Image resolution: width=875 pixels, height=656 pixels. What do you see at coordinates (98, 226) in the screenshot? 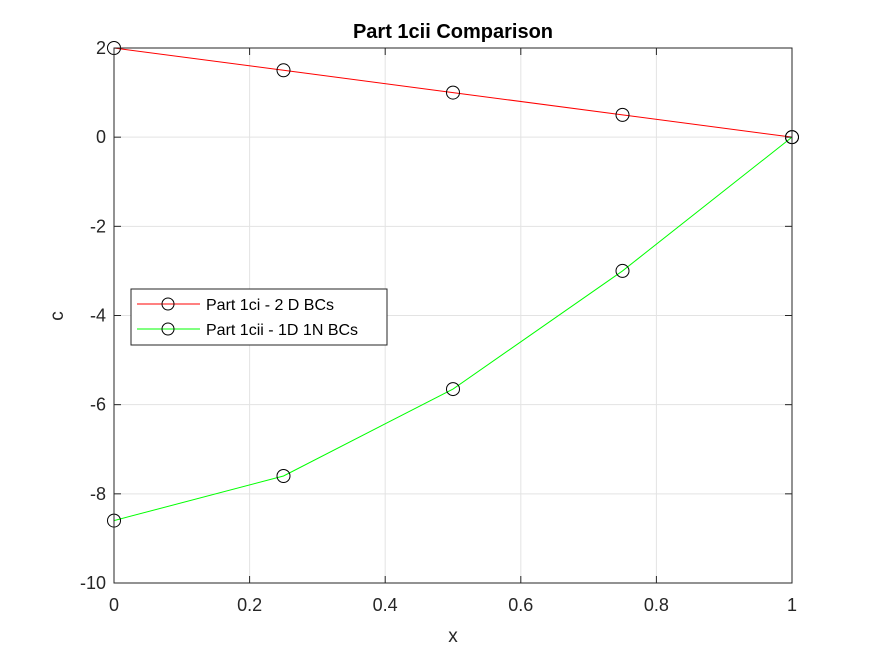
I see `y-tick-label: -2` at bounding box center [98, 226].